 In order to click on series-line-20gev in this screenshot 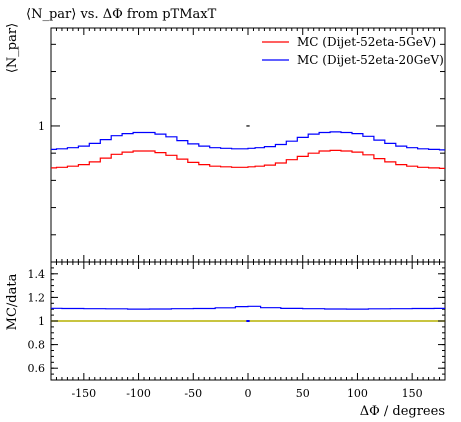, I will do `click(248, 141)`.